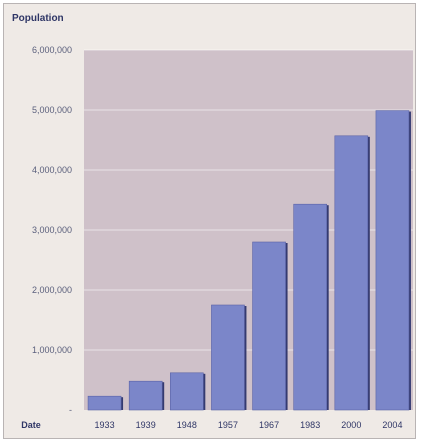 Image resolution: width=421 pixels, height=444 pixels. Describe the element at coordinates (52, 230) in the screenshot. I see `y-tick-label: 3,000,000` at that location.